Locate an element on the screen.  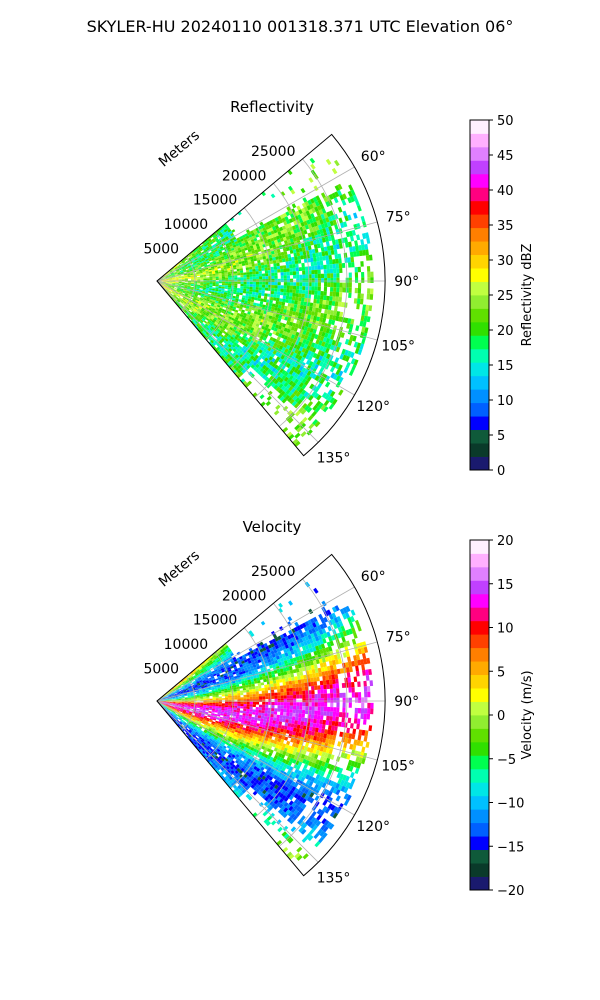
angle-tick-label: 90° is located at coordinates (406, 282).